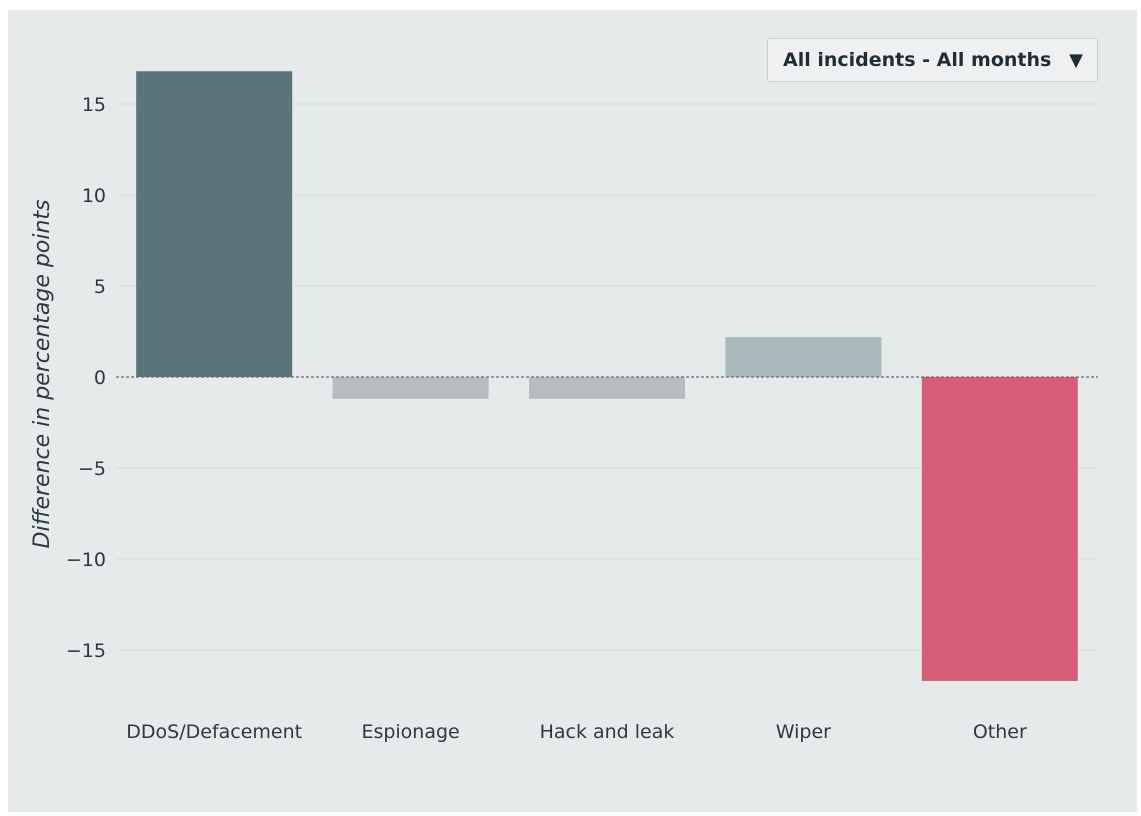 The image size is (1141, 816). What do you see at coordinates (214, 732) in the screenshot?
I see `x-tick-label: DDoS/Defacement` at bounding box center [214, 732].